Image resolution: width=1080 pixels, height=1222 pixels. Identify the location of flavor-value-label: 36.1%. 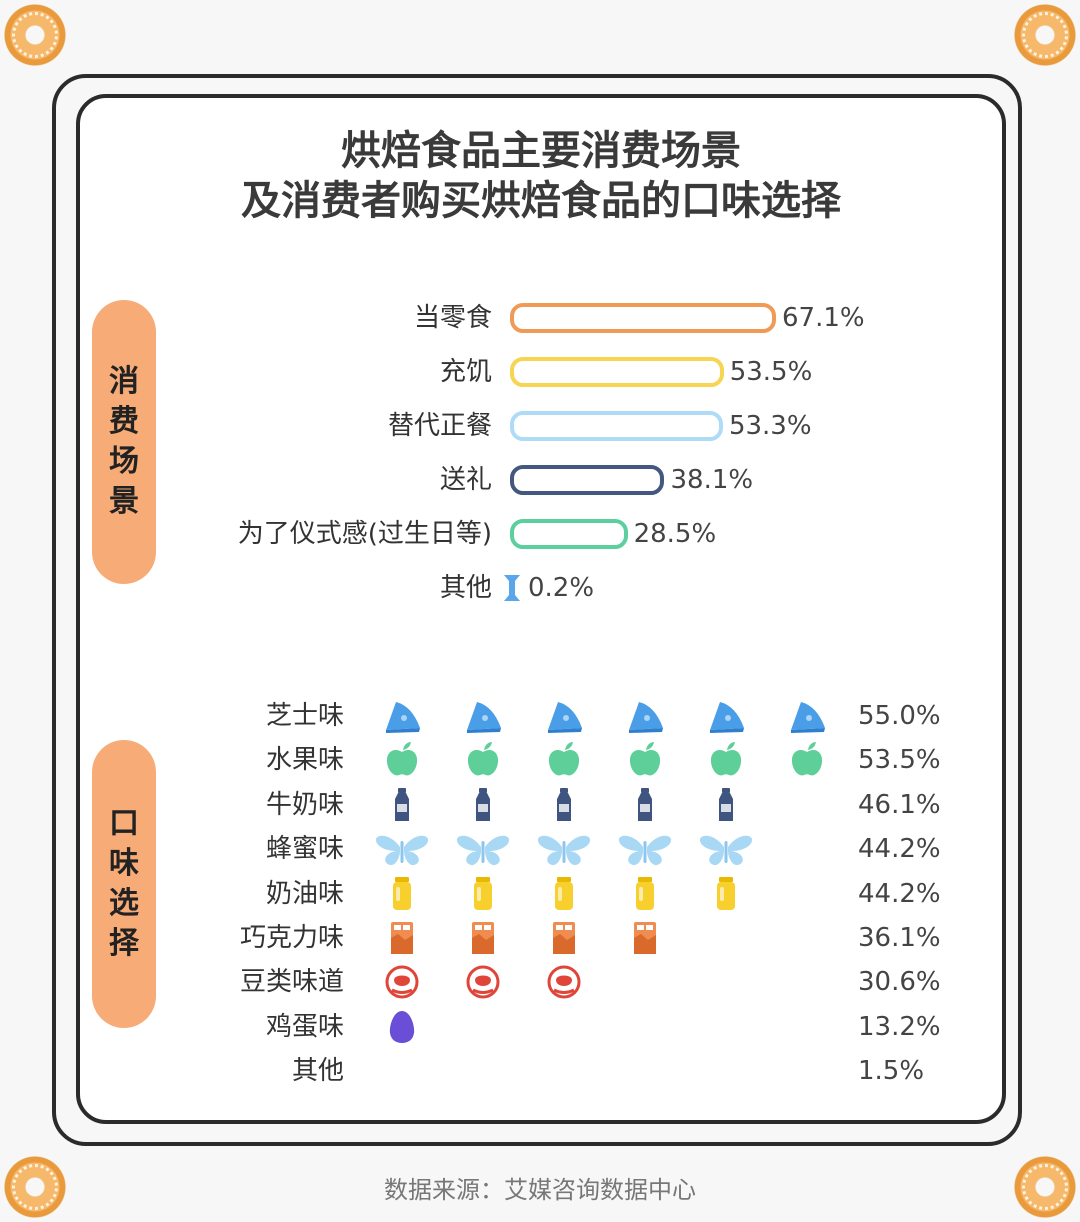
(899, 938).